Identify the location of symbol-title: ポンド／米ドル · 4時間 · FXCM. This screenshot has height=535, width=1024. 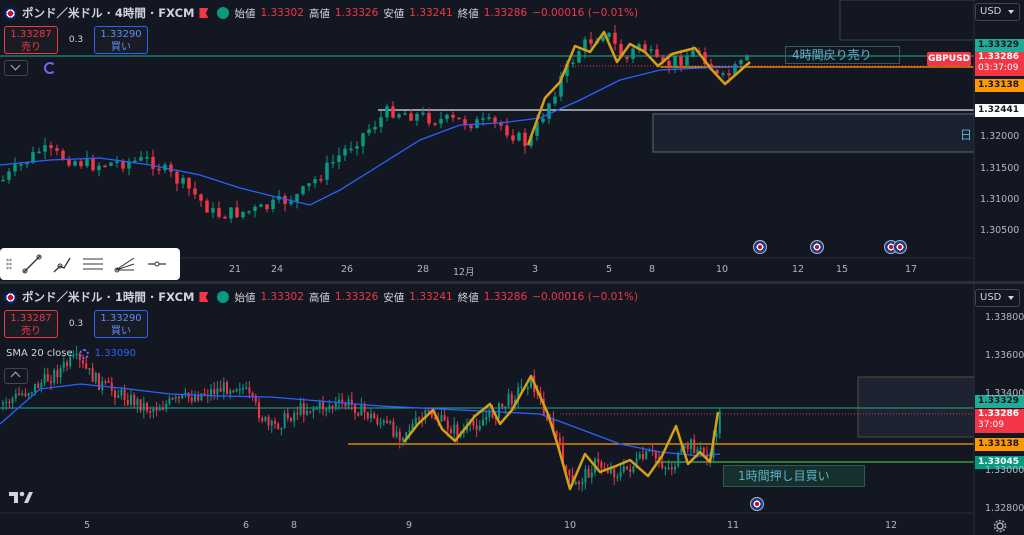
(108, 13).